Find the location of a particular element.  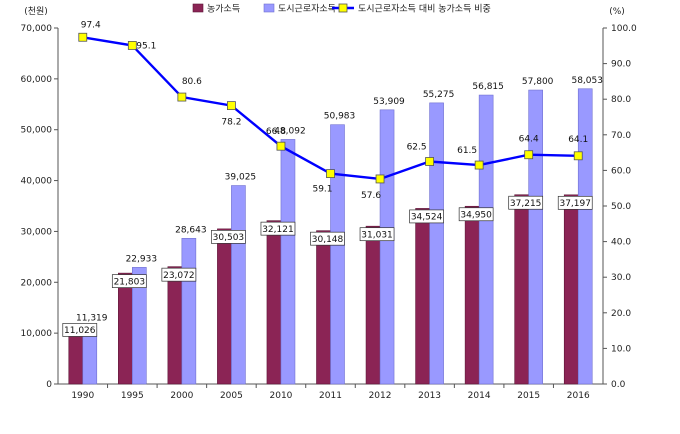

x-tick-label: 2000 is located at coordinates (181, 396).